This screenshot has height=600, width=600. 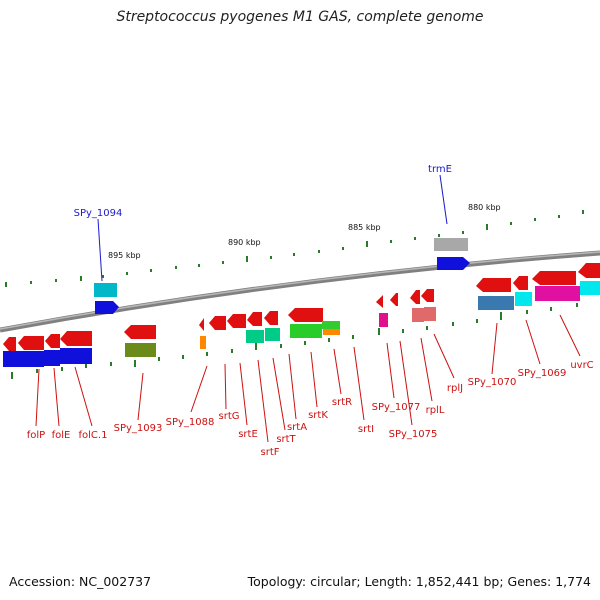 What do you see at coordinates (272, 228) in the screenshot?
I see `leader-lines-forward` at bounding box center [272, 228].